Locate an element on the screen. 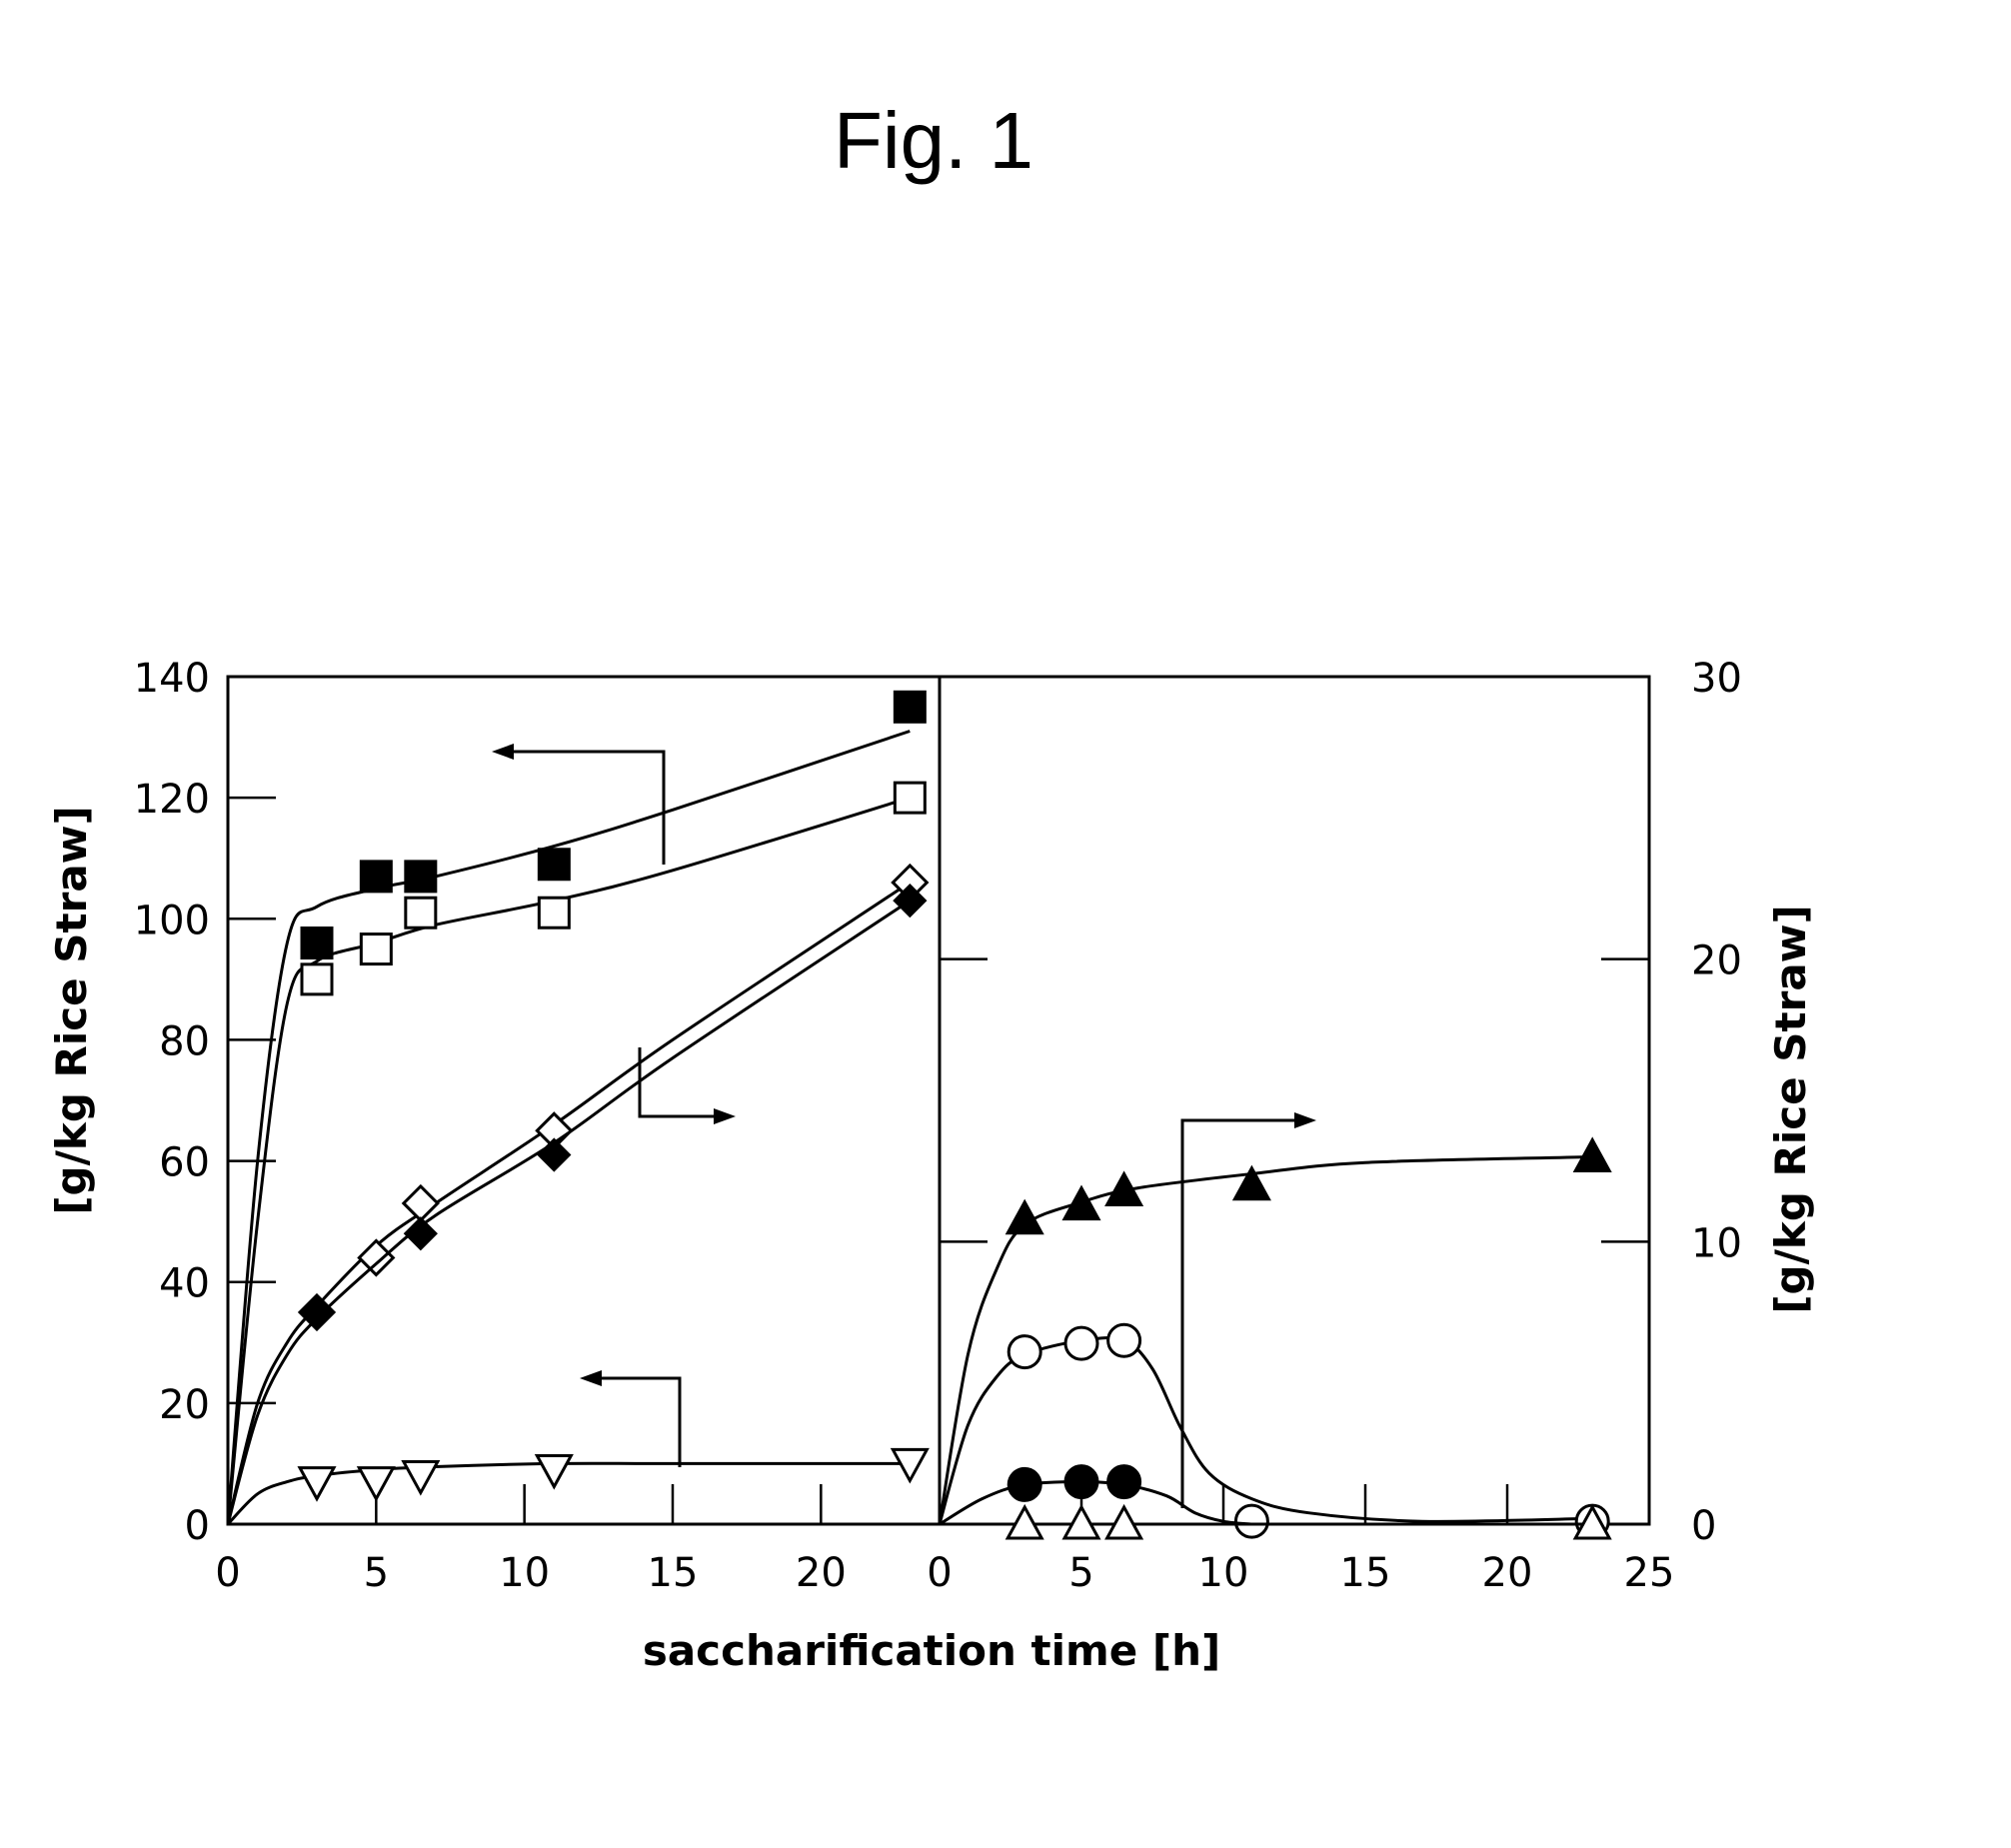 Image resolution: width=2011 pixels, height=1848 pixels. right-x-tick-label: 10 is located at coordinates (1223, 1573).